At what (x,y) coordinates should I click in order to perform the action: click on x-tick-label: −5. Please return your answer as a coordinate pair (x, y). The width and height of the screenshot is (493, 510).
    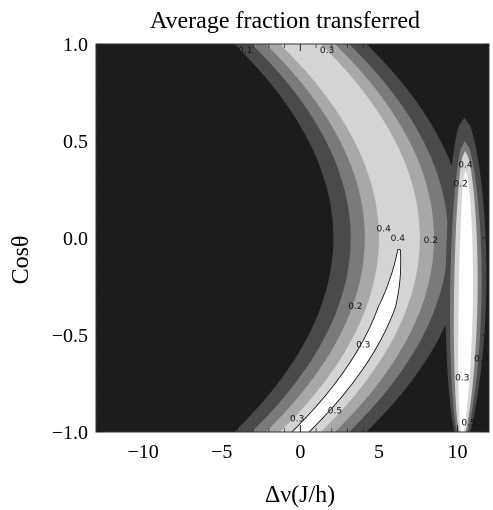
    Looking at the image, I should click on (221, 452).